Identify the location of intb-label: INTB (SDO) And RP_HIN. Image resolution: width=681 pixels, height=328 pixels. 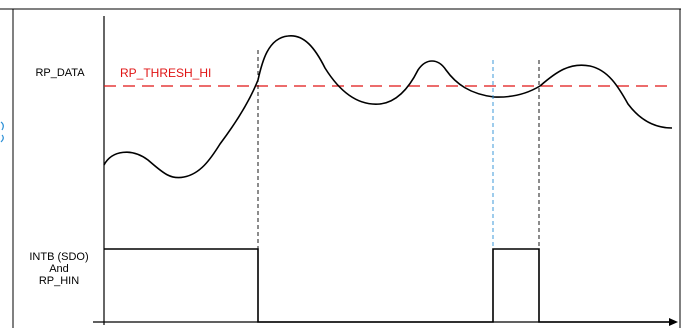
(59, 269).